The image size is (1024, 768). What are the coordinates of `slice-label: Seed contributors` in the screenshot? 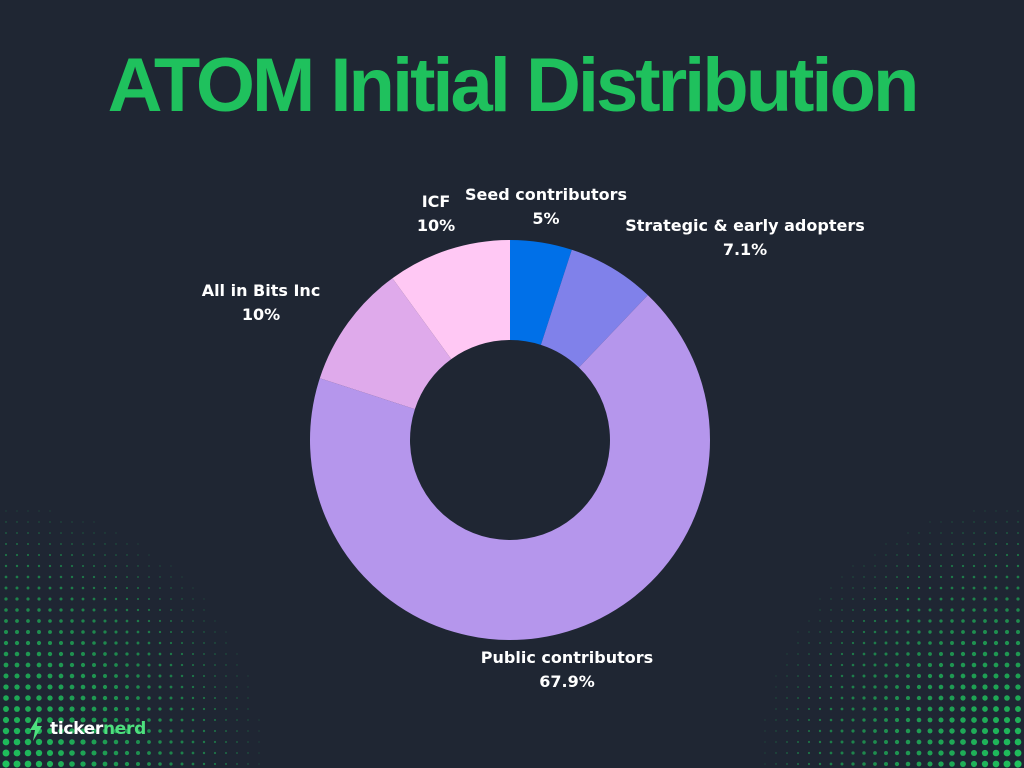 It's located at (546, 194).